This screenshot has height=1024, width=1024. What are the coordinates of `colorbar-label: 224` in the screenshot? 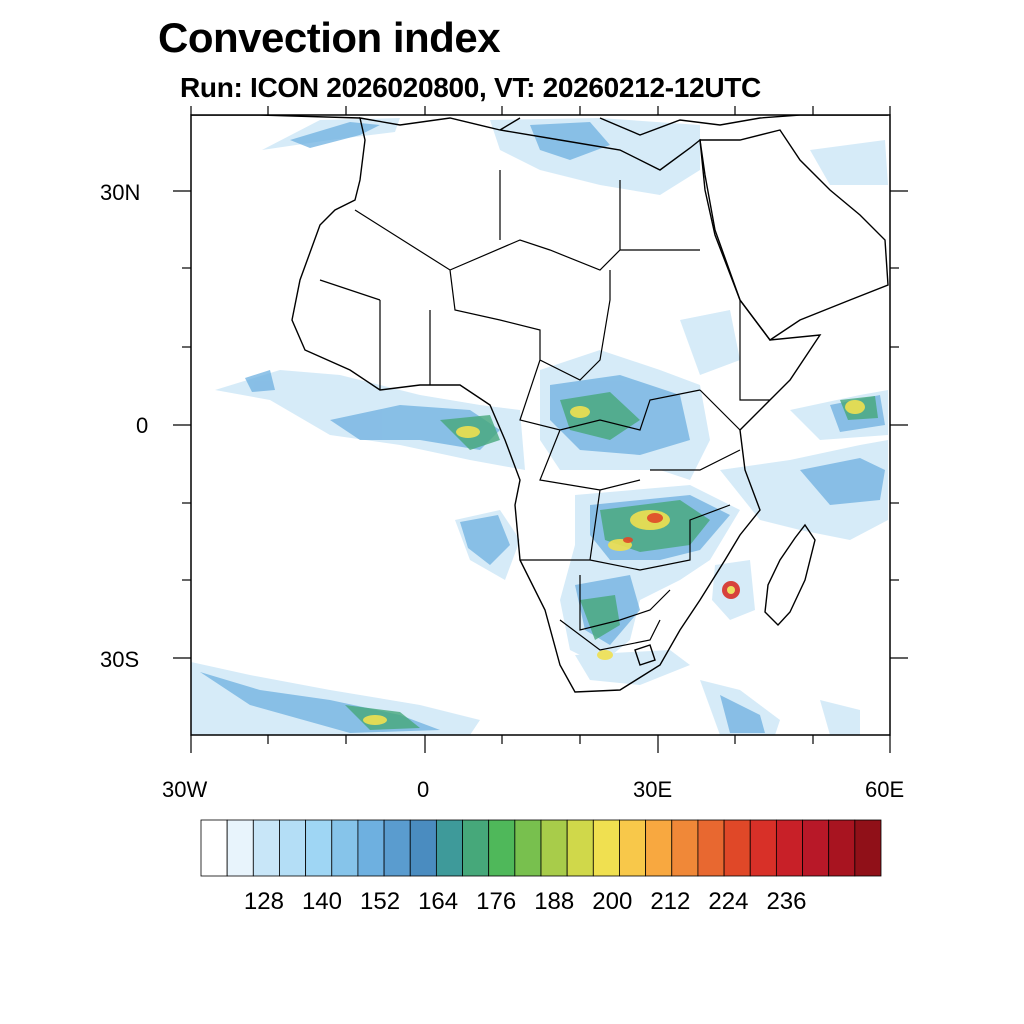 It's located at (728, 901).